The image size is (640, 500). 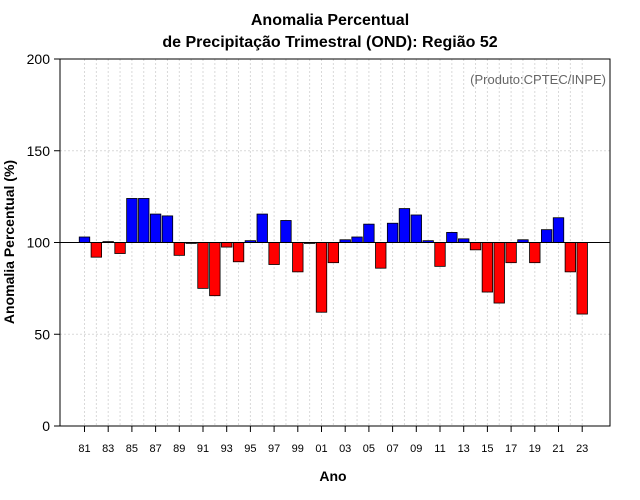 I want to click on y-tick-label: 150, so click(x=39, y=151).